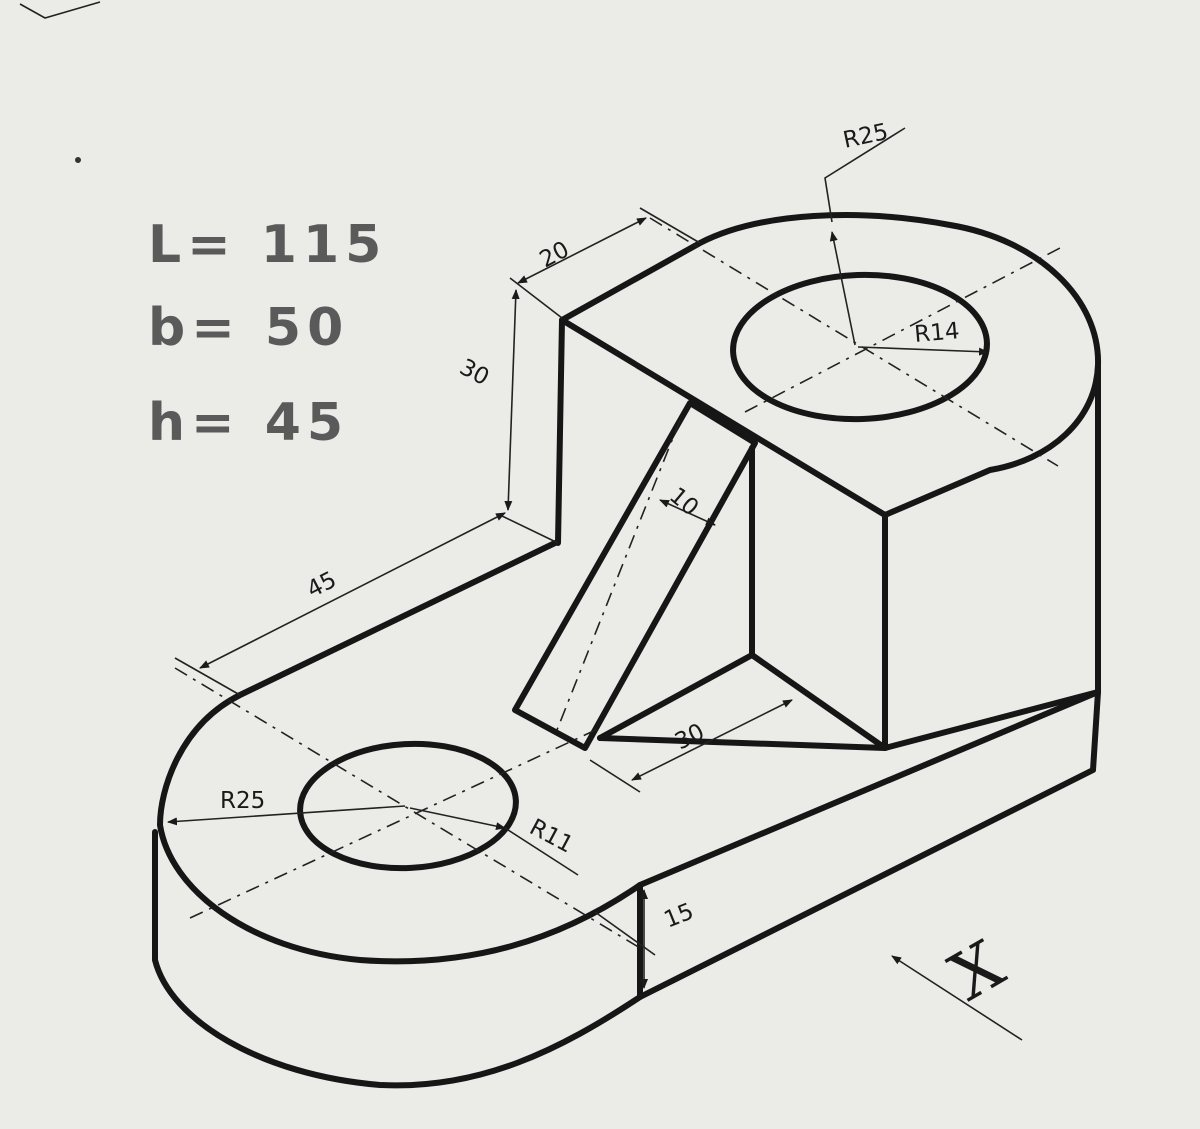  Describe the element at coordinates (536, 298) in the screenshot. I see `dim-20-ext-a` at that location.